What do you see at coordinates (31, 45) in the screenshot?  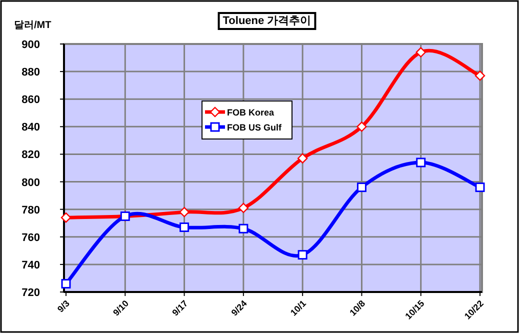 I see `y-tick-label: 900` at bounding box center [31, 45].